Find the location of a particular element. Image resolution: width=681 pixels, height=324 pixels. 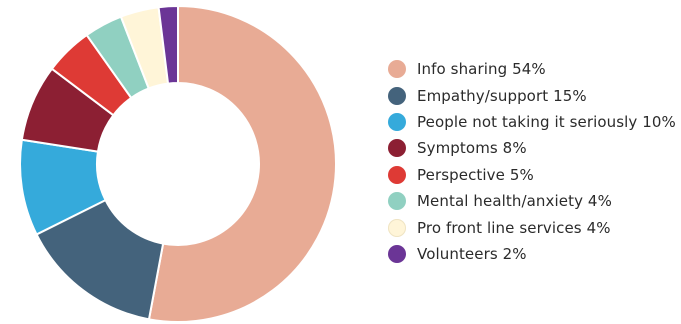

legend-item-7: Volunteers 2% is located at coordinates (532, 254).